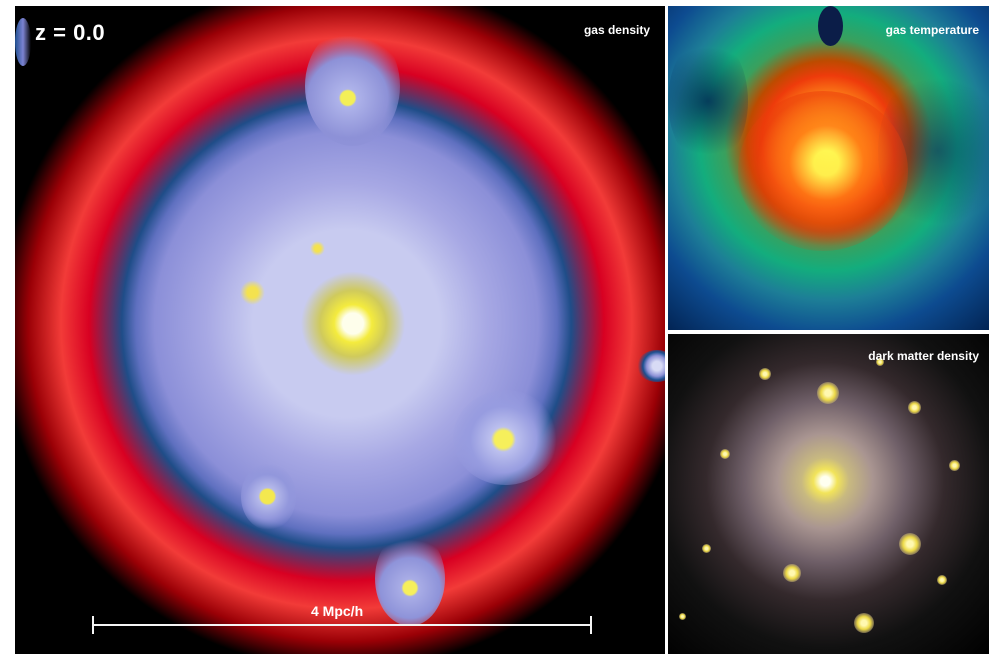  Describe the element at coordinates (342, 625) in the screenshot. I see `scale-bar` at that location.